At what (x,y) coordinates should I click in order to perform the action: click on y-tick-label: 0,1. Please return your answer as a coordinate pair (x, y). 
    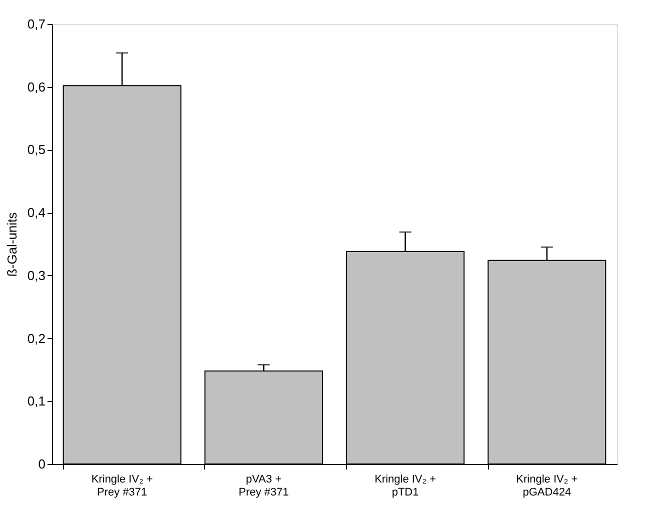
    Looking at the image, I should click on (36, 401).